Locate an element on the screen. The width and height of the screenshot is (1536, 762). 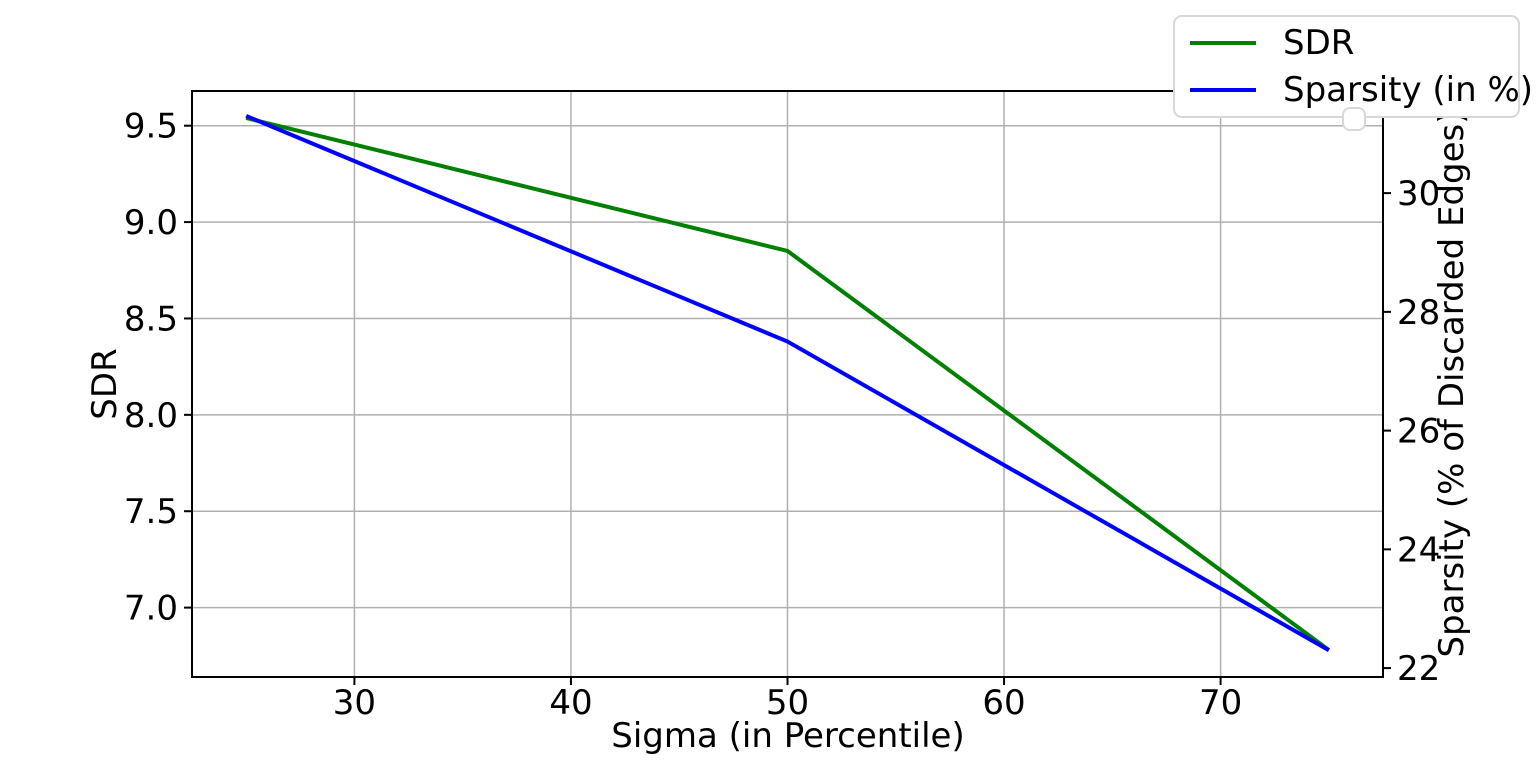
right-y-tick-label: 28 is located at coordinates (1418, 313).